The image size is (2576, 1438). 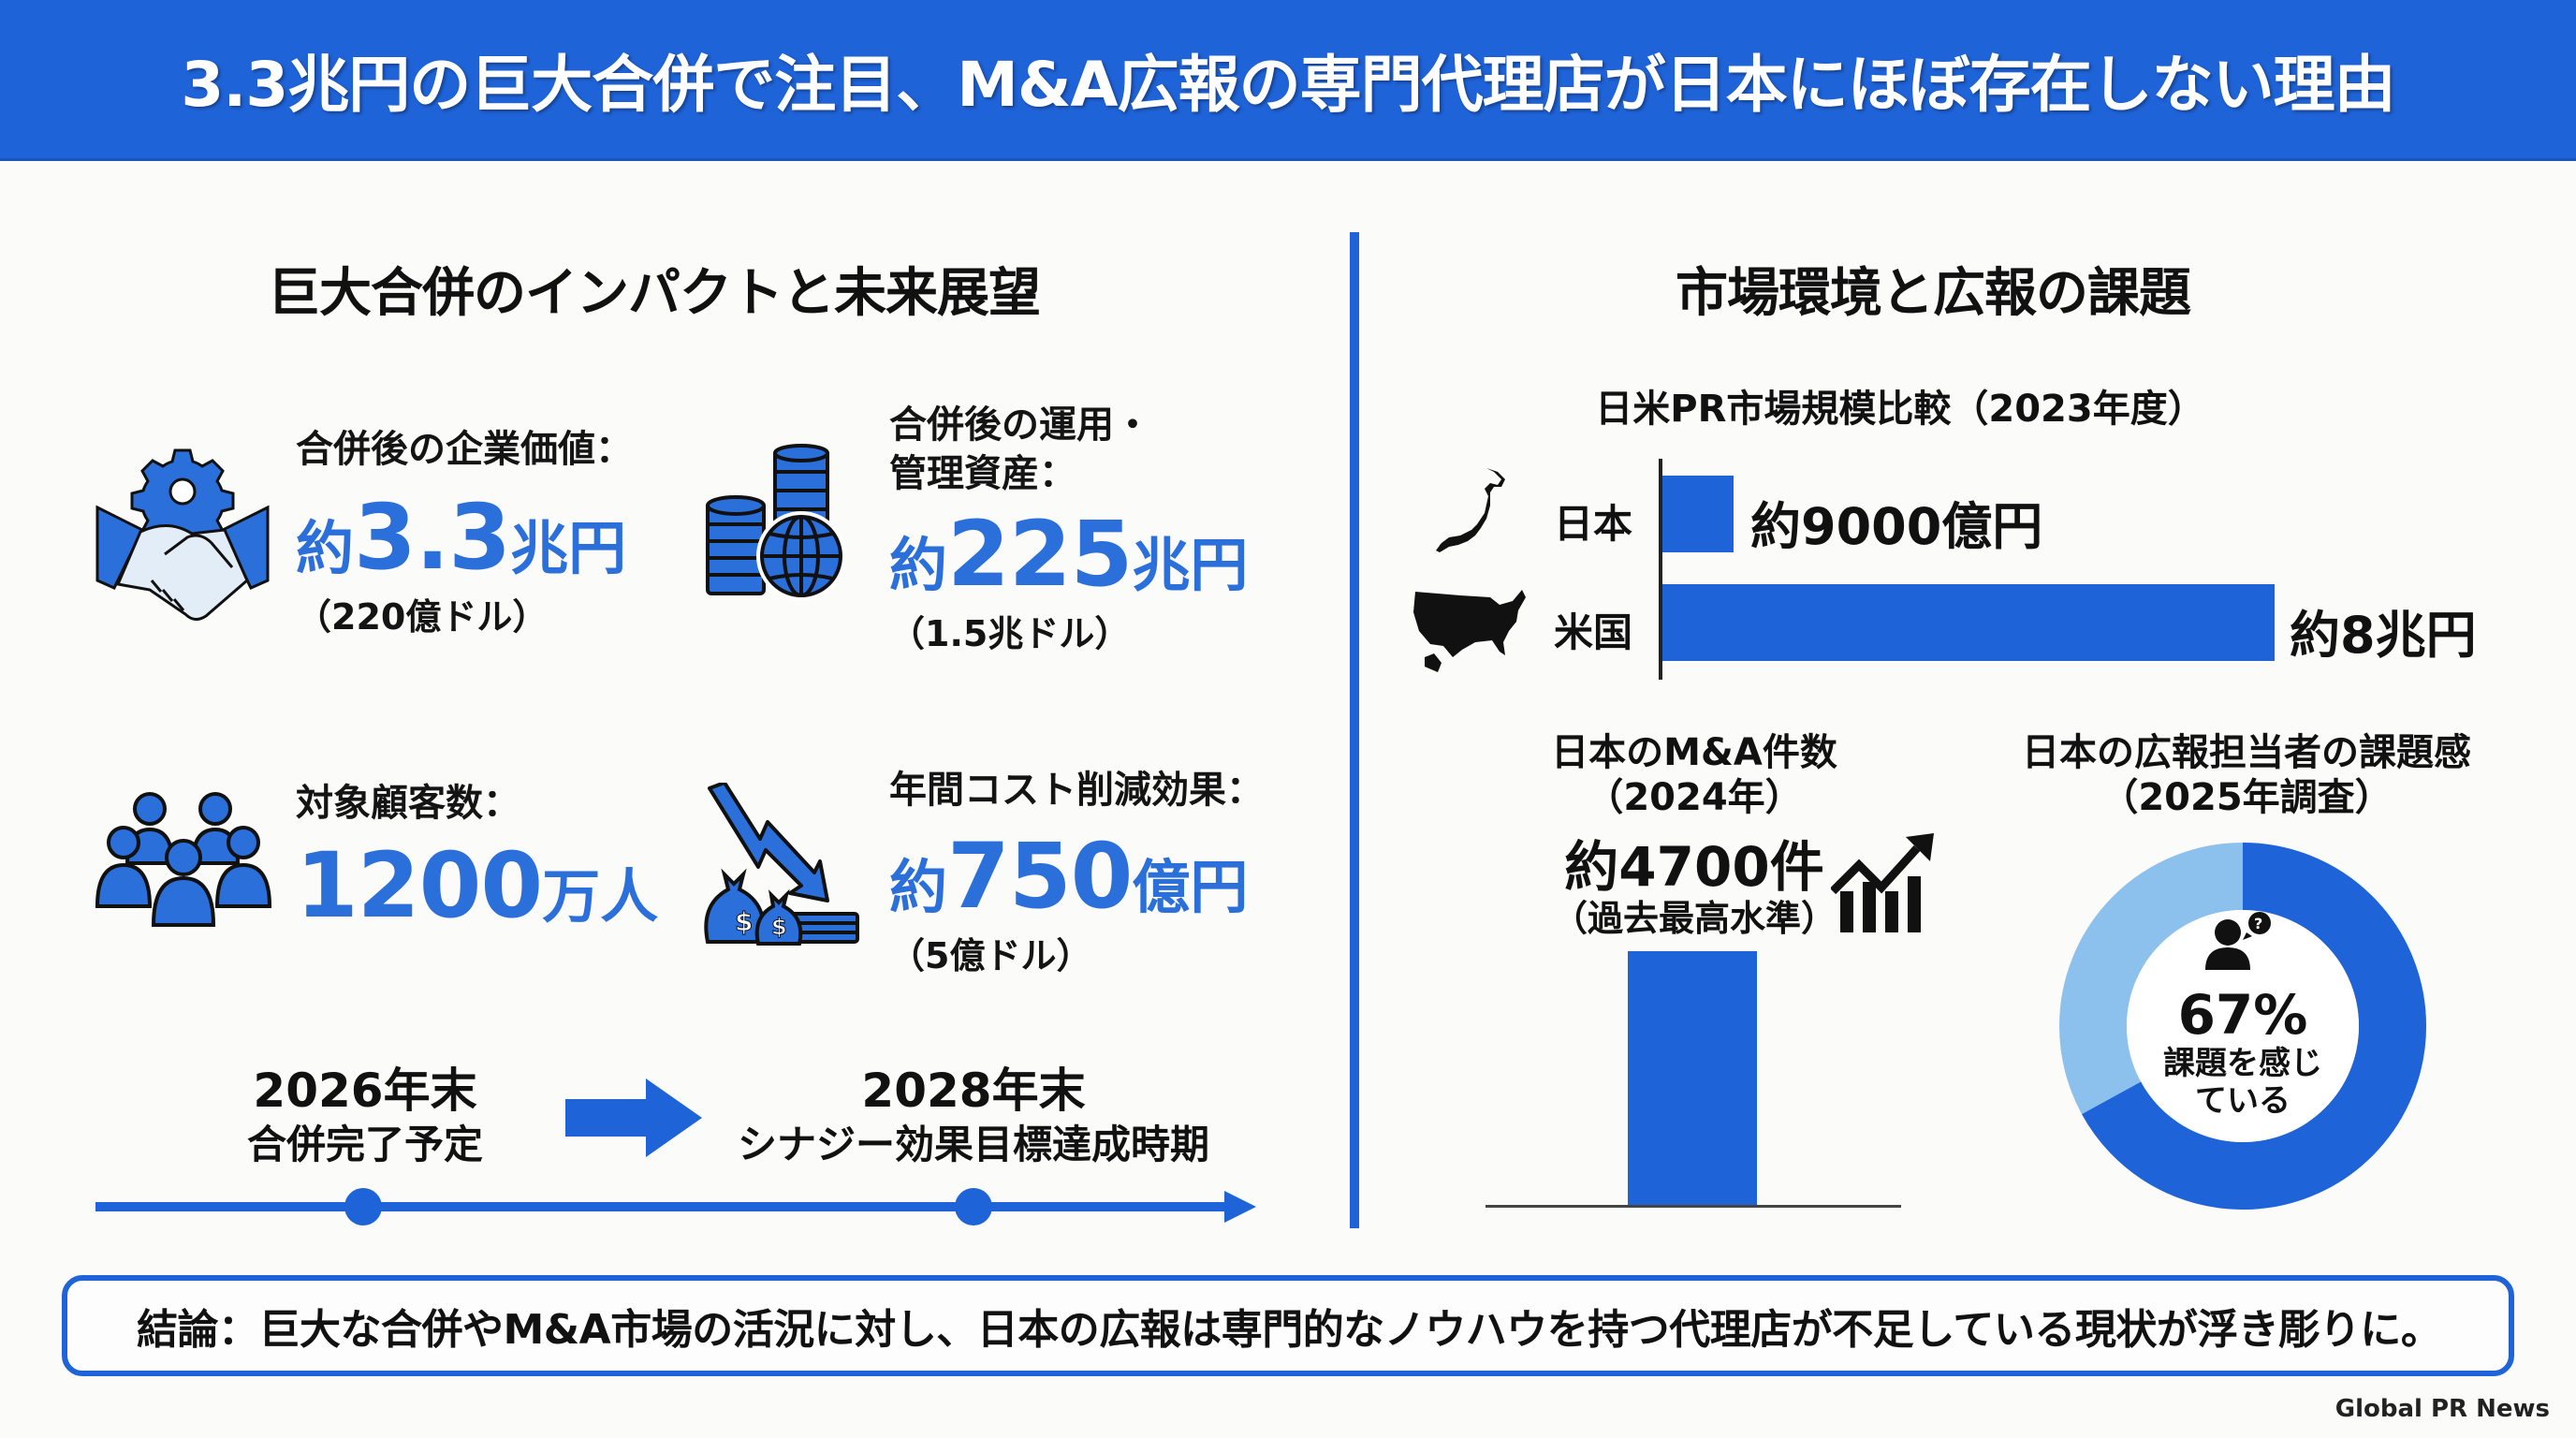 What do you see at coordinates (2442, 1409) in the screenshot?
I see `footer-brand: Global PR News` at bounding box center [2442, 1409].